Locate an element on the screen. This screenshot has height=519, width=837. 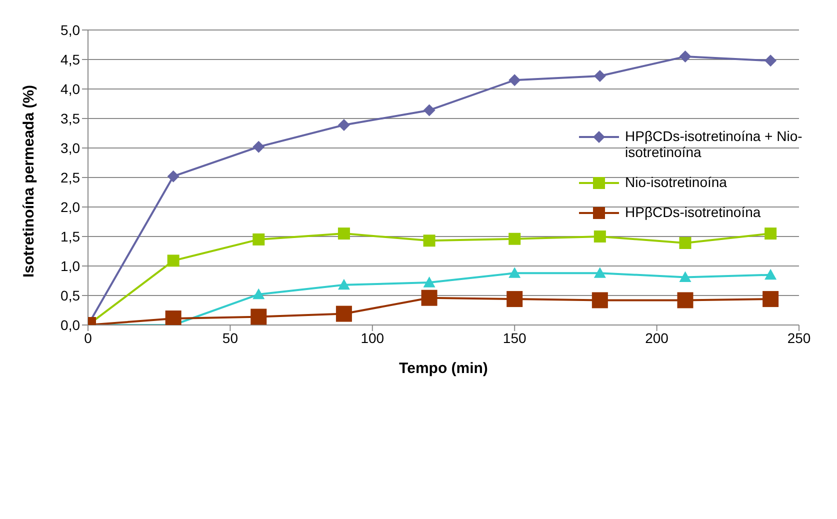
y-tick-label: 2,0 is located at coordinates (70, 206).